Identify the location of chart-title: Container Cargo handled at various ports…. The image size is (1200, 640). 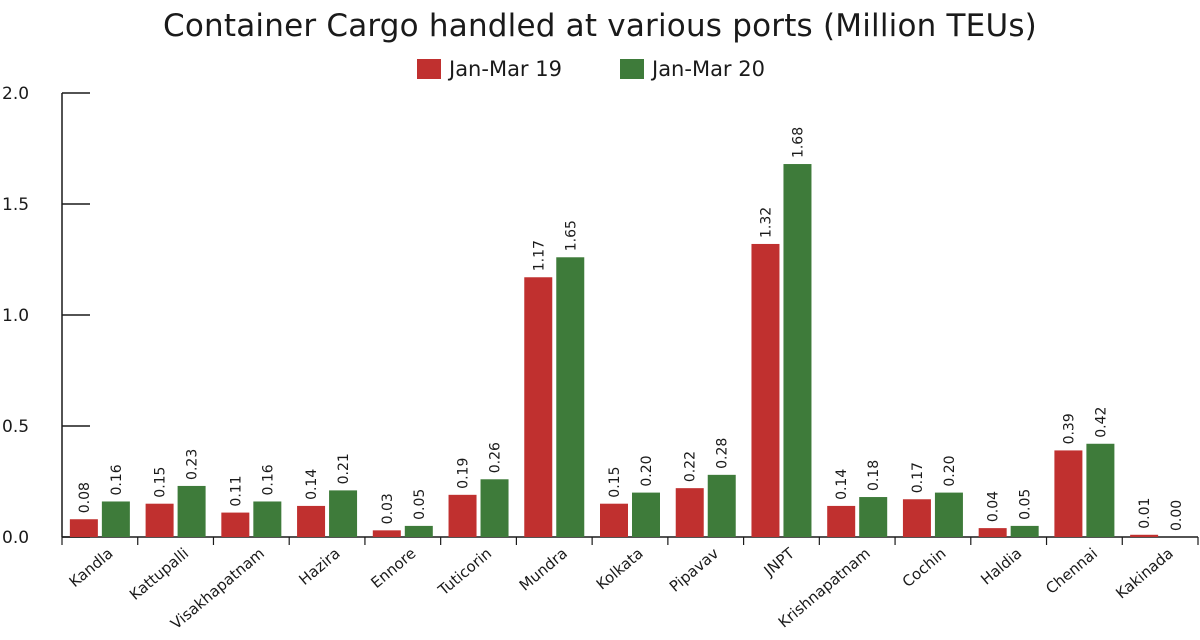
(600, 26).